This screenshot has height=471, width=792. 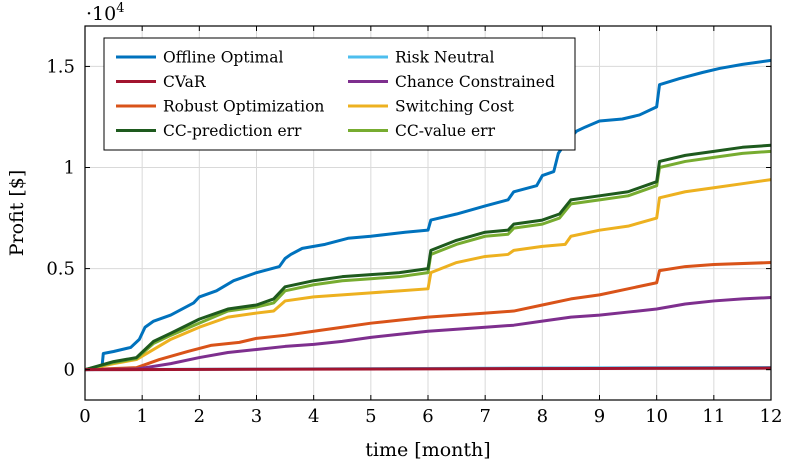 I want to click on x-tick-label: 9, so click(x=599, y=416).